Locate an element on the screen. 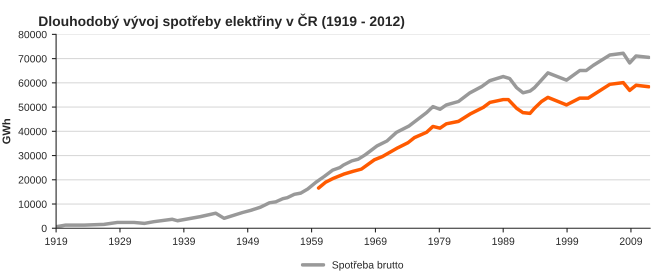  x-tick-label: 1999 is located at coordinates (567, 241).